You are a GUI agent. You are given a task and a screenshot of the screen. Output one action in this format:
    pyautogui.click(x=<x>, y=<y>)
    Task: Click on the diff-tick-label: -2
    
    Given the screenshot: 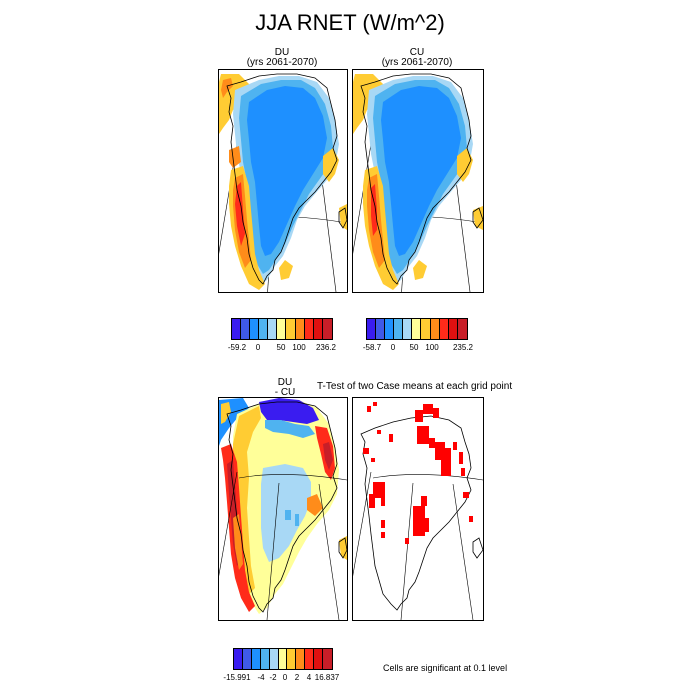 What is the action you would take?
    pyautogui.click(x=273, y=677)
    